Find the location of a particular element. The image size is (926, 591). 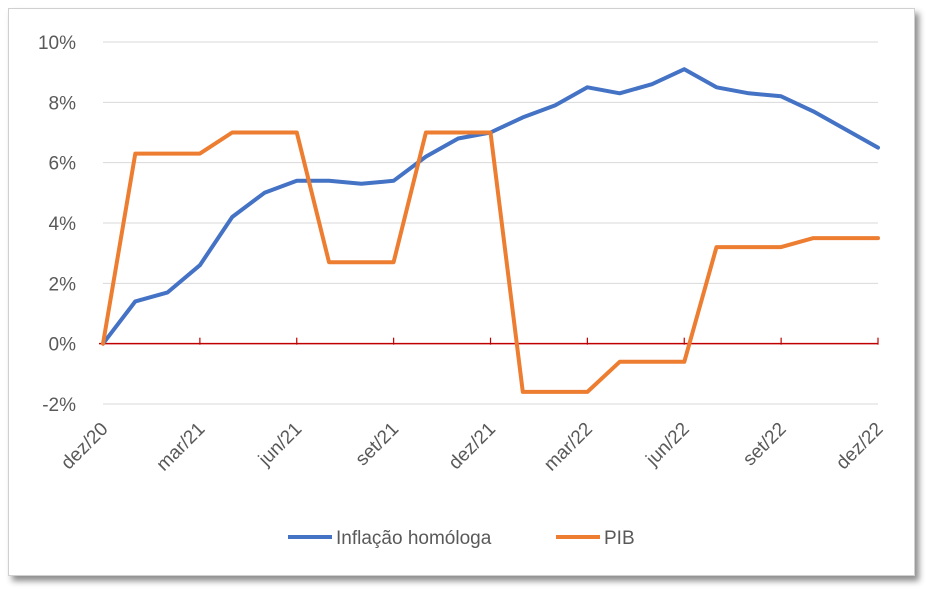

x-tick-label: dez/20 is located at coordinates (84, 446).